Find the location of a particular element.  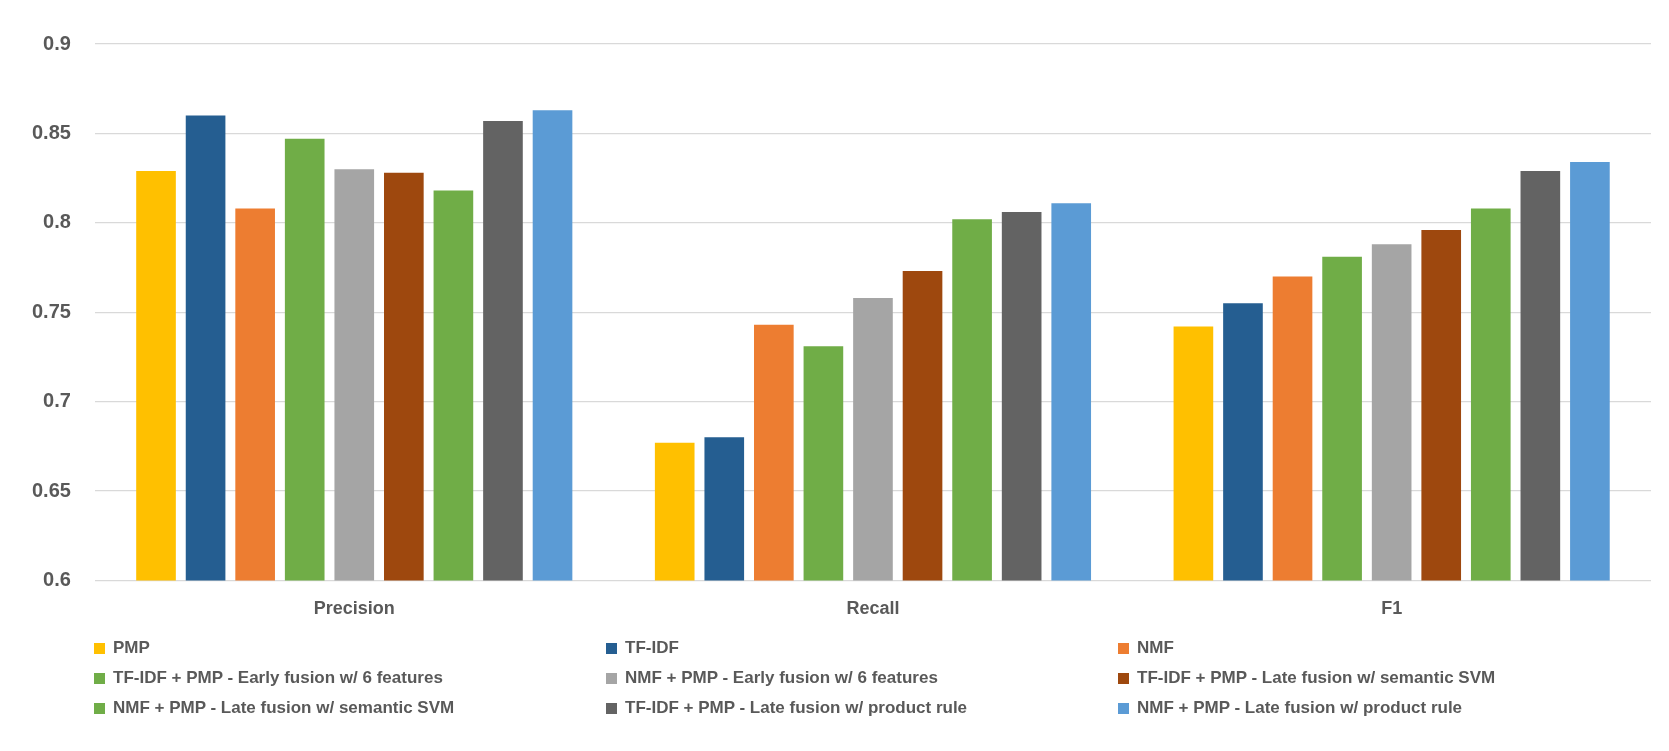

y-tick-label: 0.8 is located at coordinates (57, 221).